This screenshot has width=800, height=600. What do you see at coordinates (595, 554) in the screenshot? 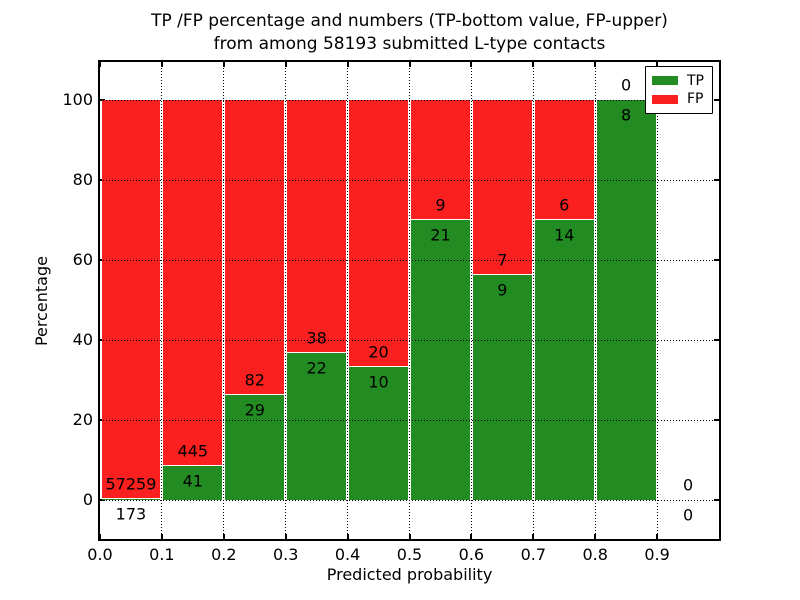
I see `x-tick-label: 0.8` at bounding box center [595, 554].